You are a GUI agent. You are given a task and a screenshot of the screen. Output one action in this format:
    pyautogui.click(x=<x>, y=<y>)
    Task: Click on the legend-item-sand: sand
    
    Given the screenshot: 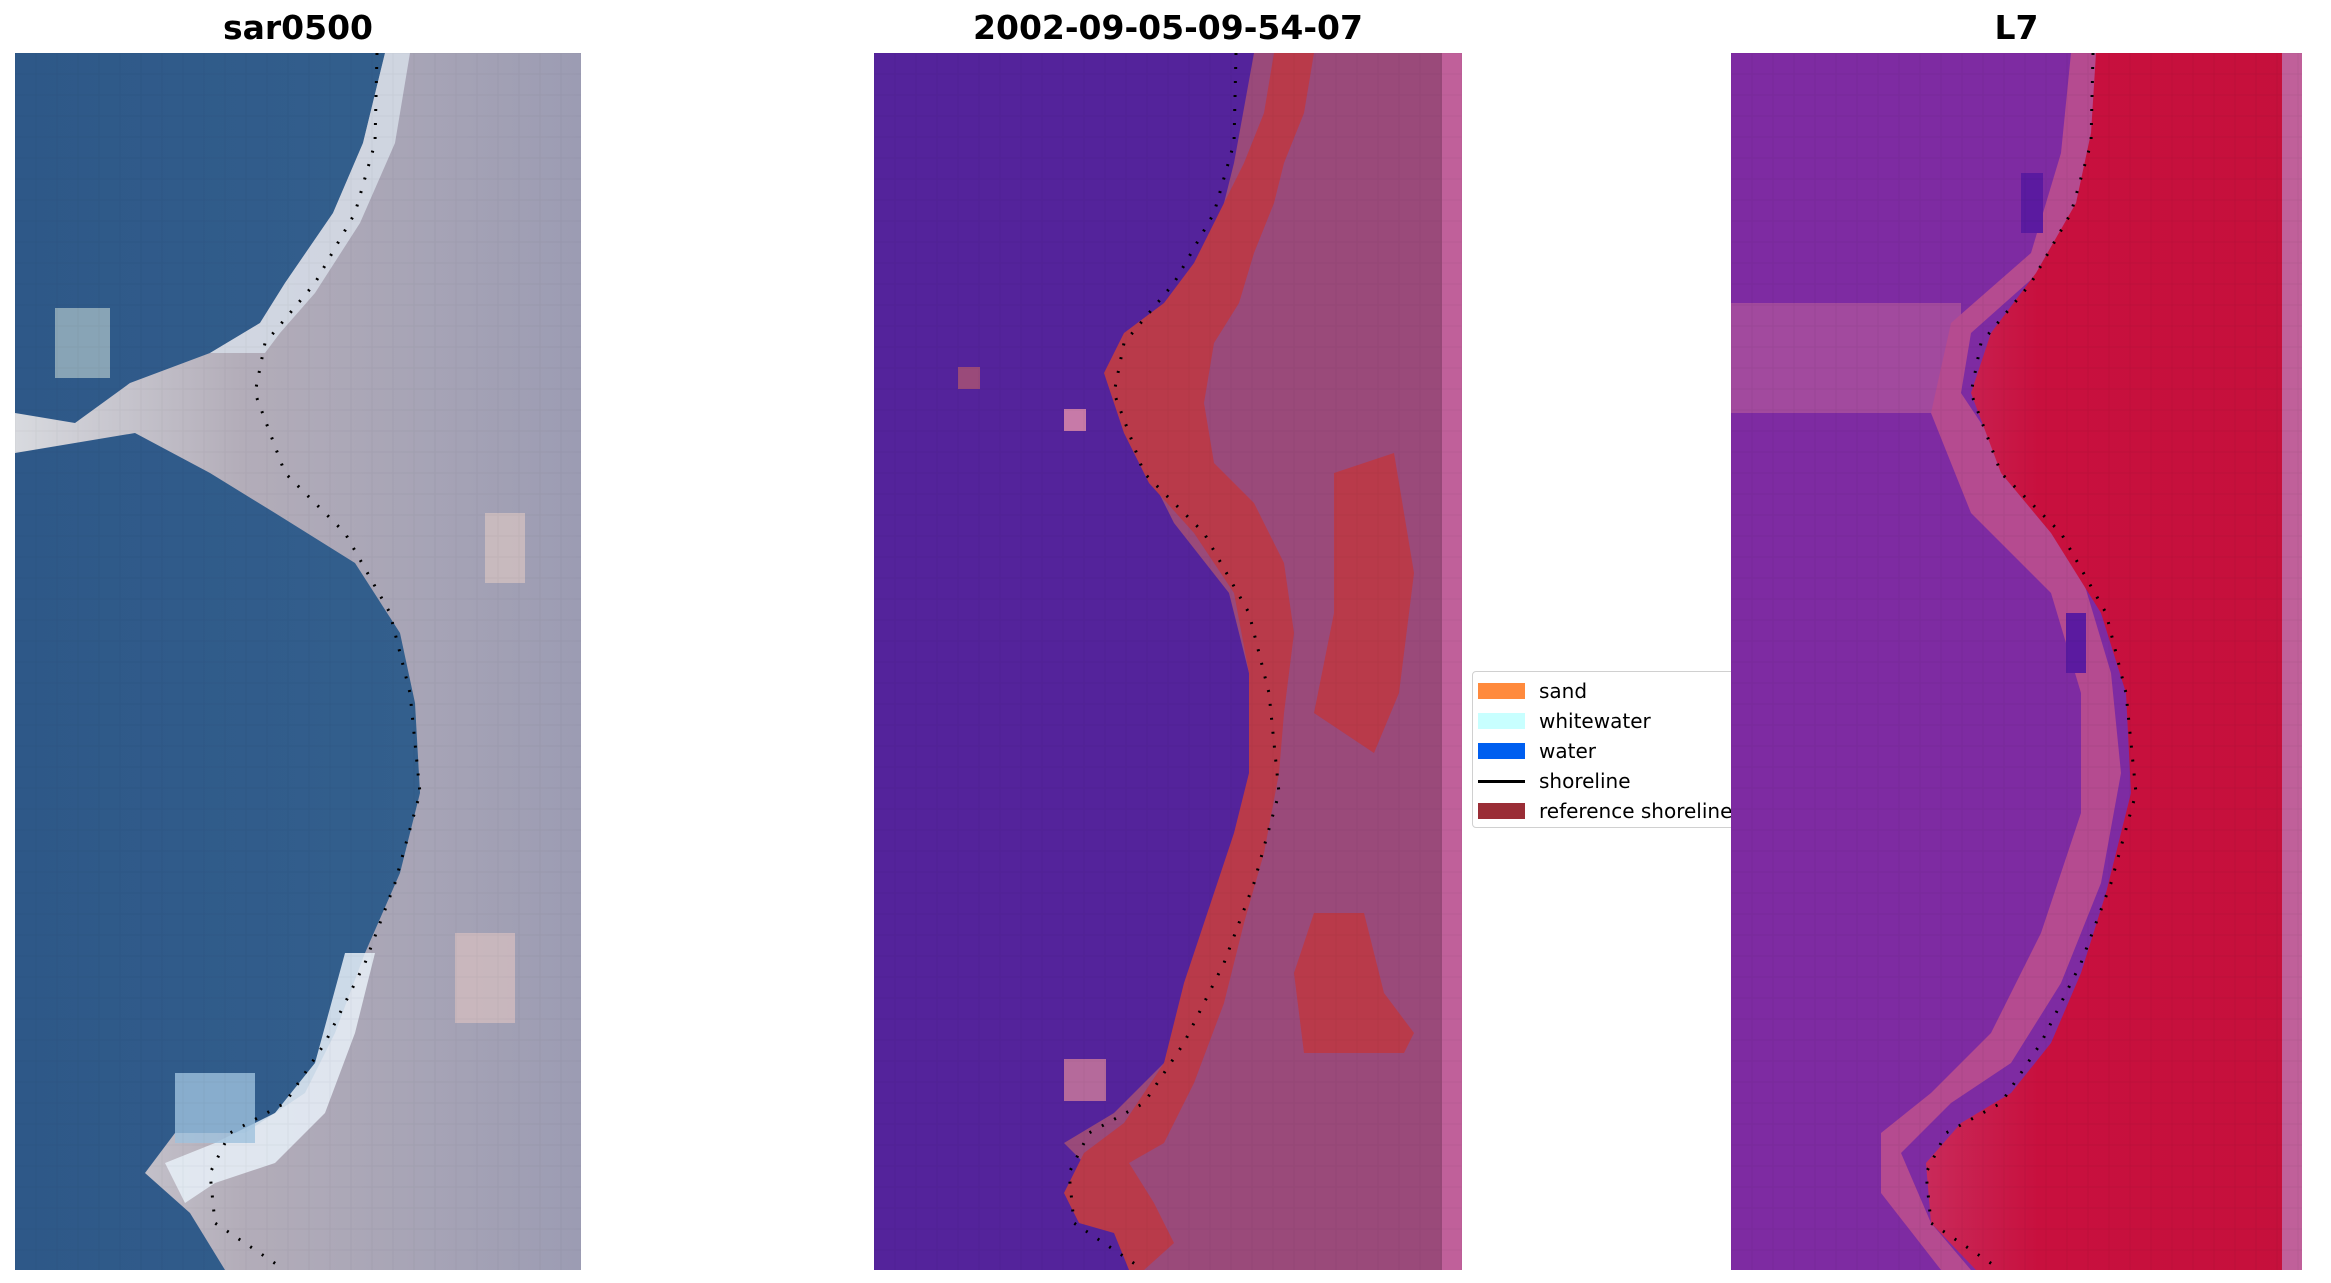 What is the action you would take?
    pyautogui.click(x=1604, y=690)
    